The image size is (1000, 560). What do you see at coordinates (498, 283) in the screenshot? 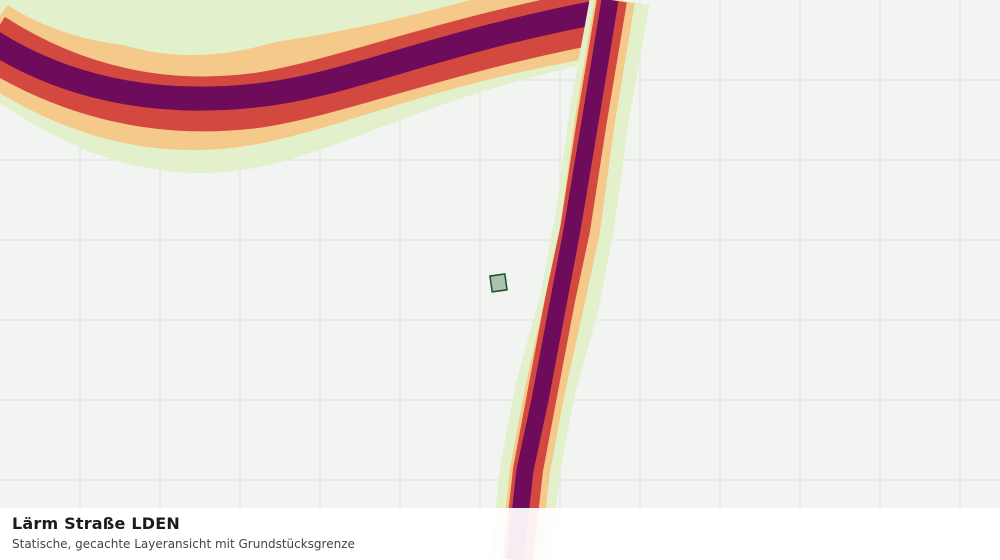
I see `parcel-boundary` at bounding box center [498, 283].